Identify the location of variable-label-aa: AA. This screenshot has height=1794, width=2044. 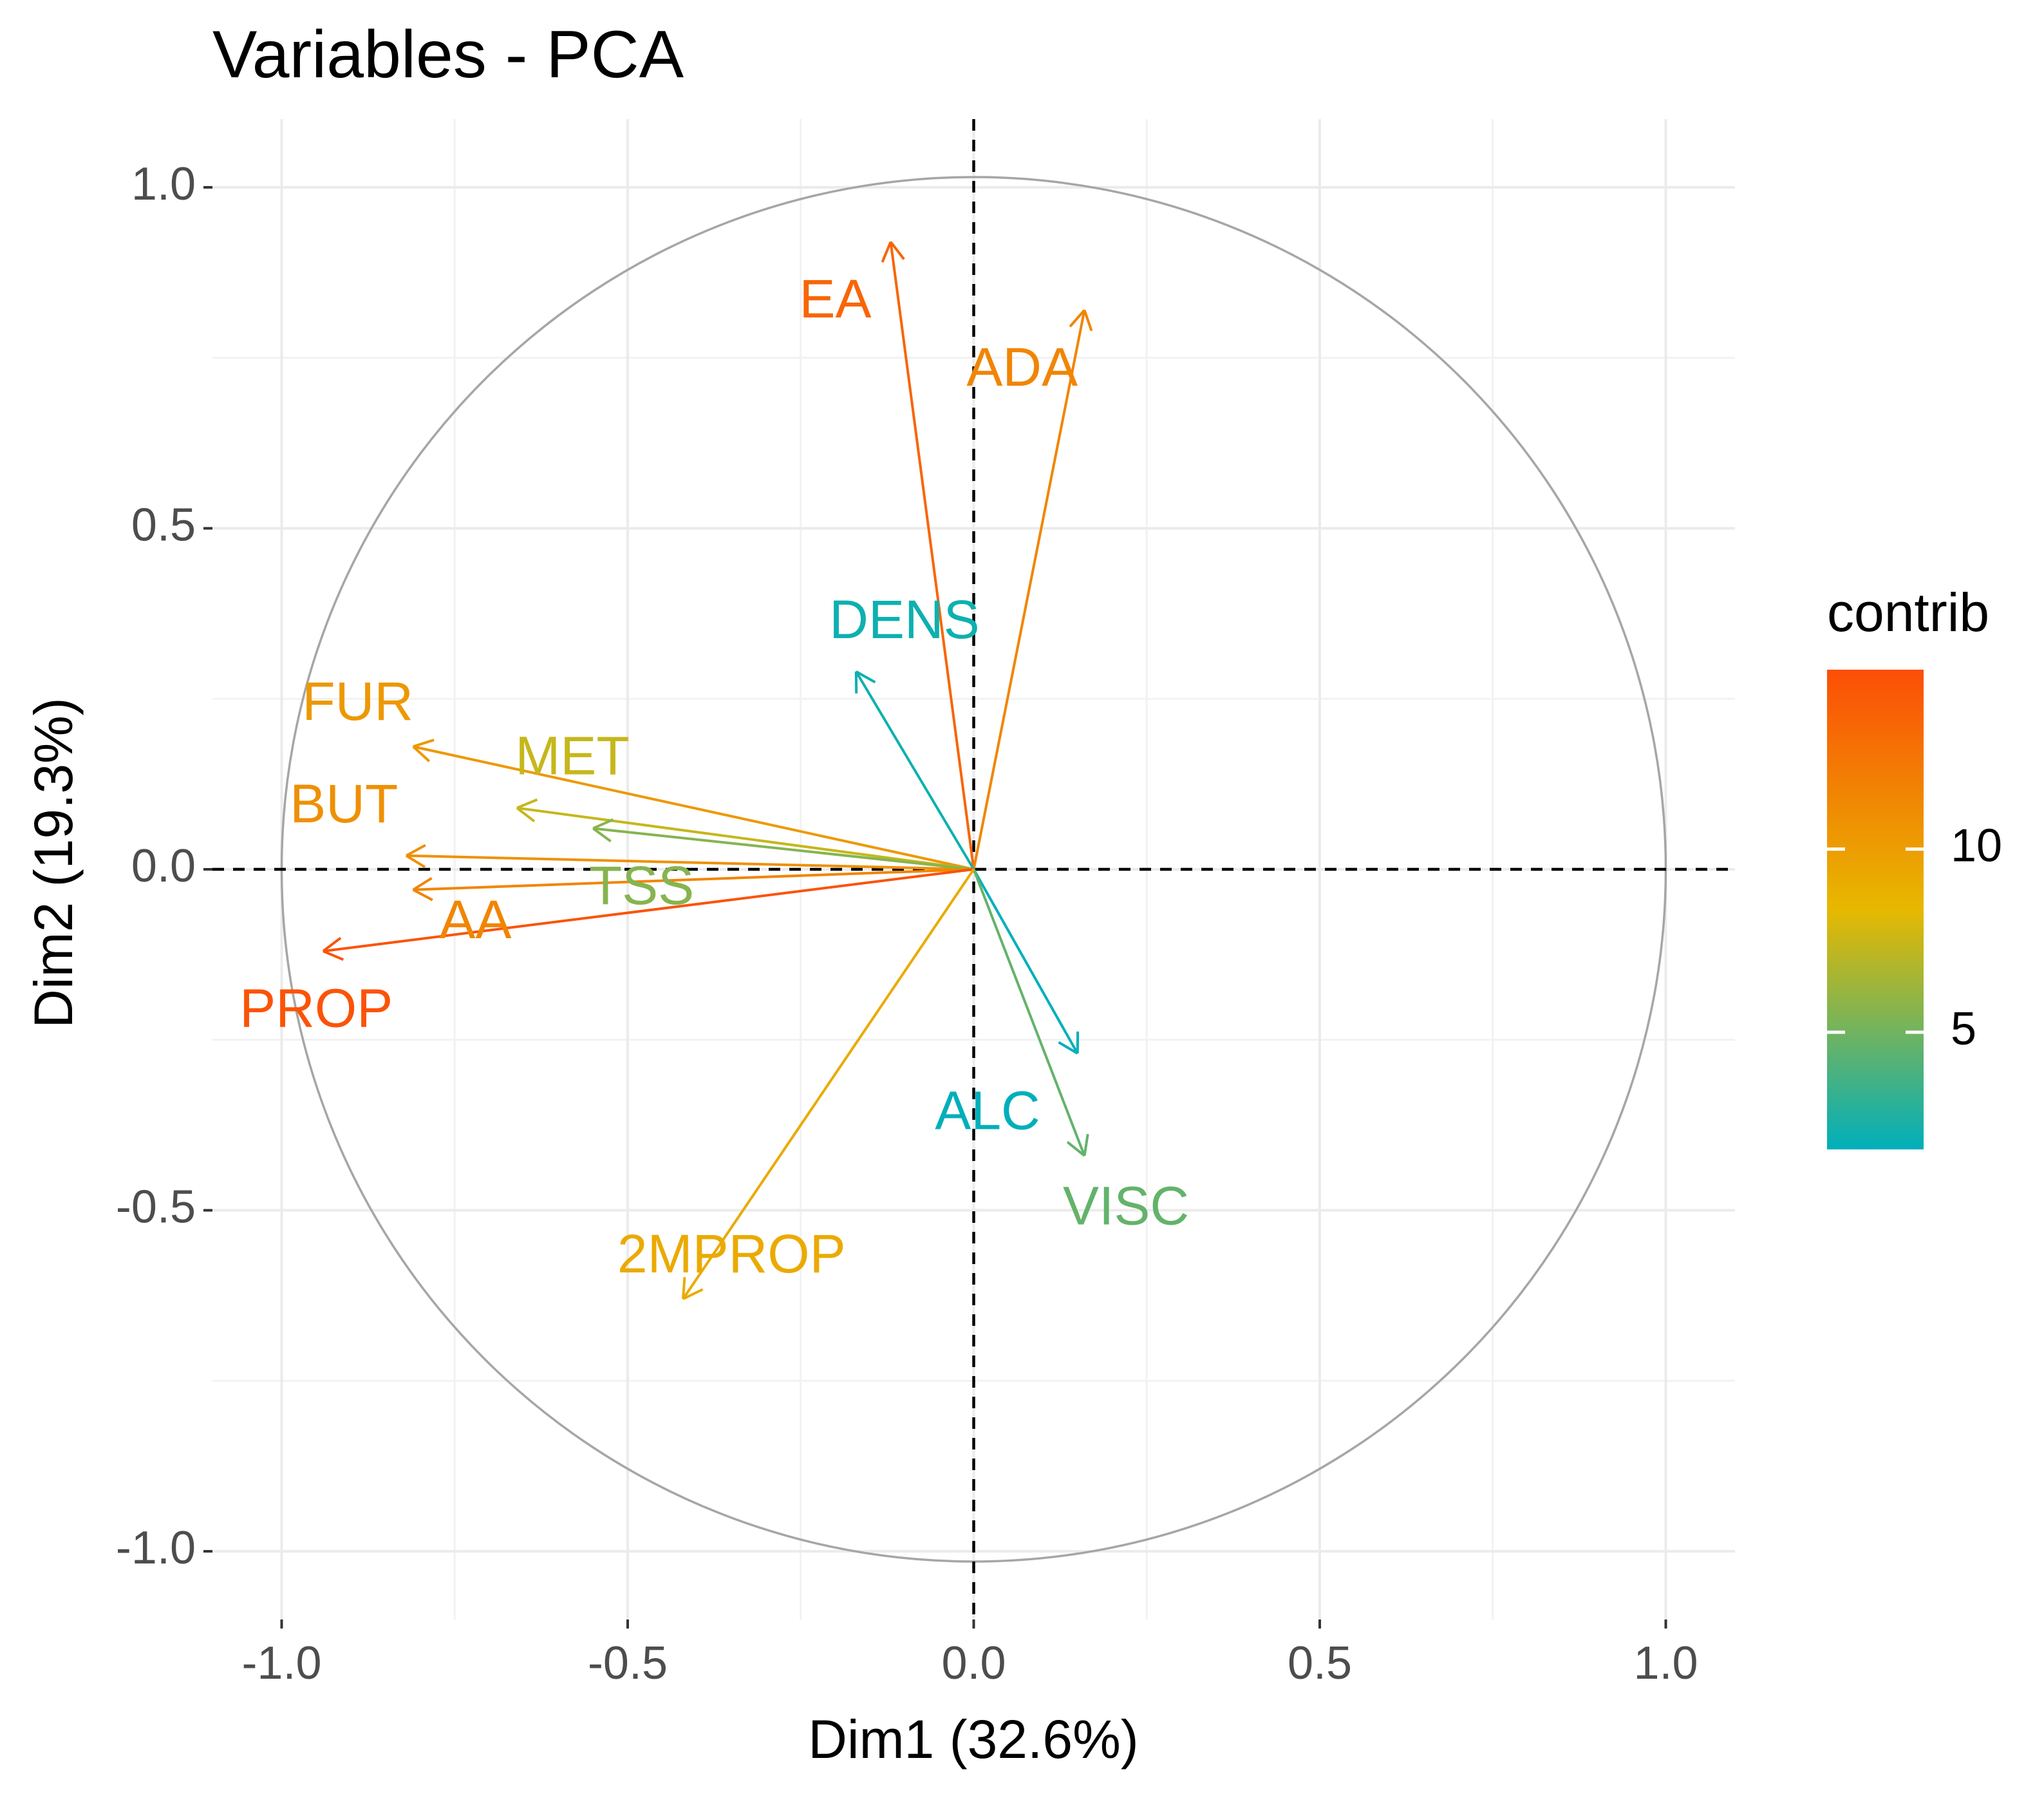
(475, 919).